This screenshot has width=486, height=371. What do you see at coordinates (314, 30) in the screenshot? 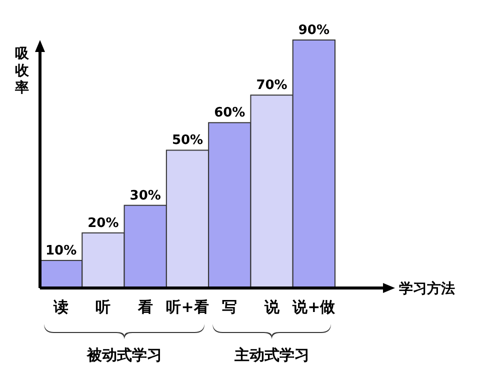
I see `data-label: 90%` at bounding box center [314, 30].